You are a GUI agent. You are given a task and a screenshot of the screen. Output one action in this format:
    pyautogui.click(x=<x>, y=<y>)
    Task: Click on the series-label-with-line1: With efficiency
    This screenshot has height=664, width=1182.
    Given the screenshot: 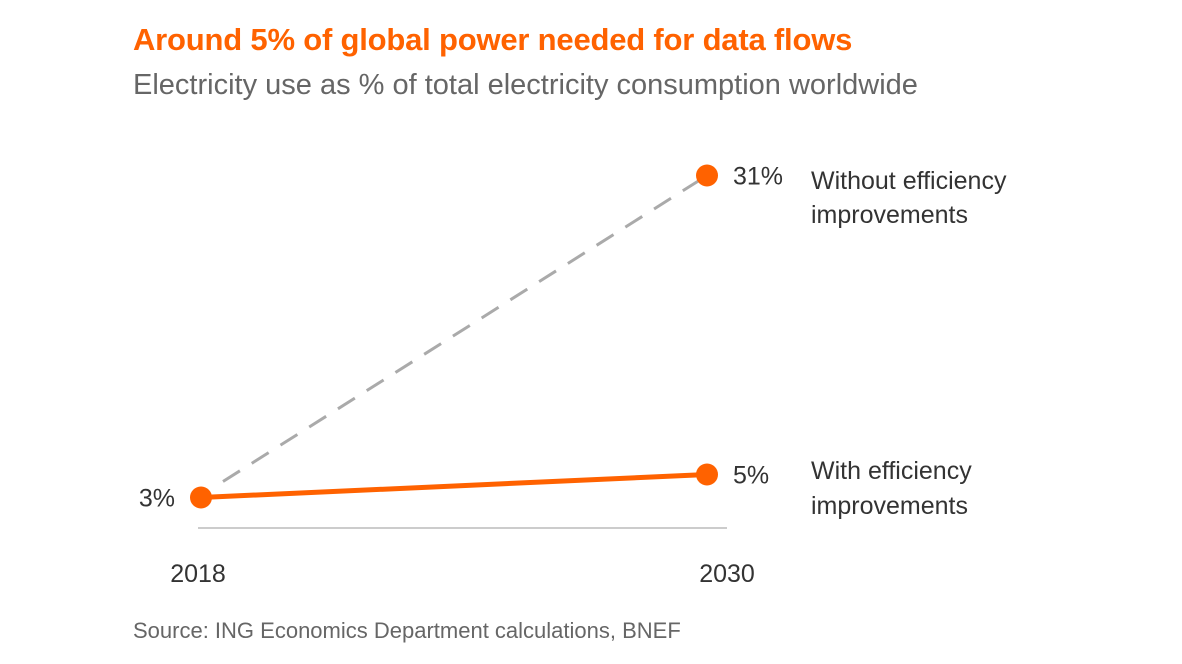 What is the action you would take?
    pyautogui.click(x=891, y=471)
    